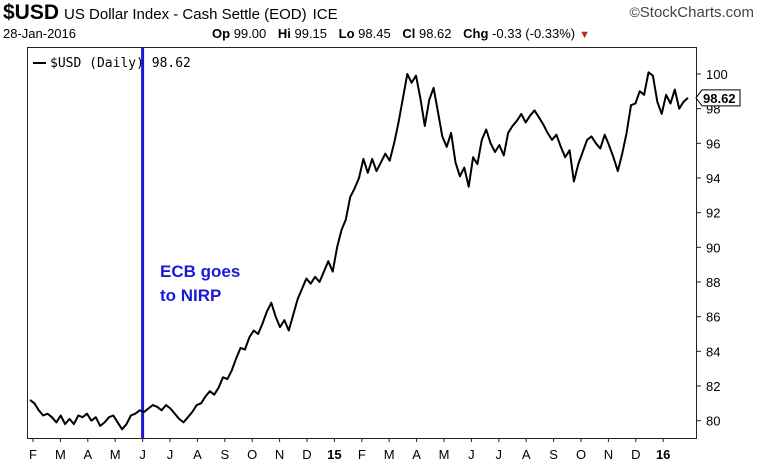 This screenshot has width=760, height=469. What do you see at coordinates (713, 282) in the screenshot?
I see `y-tick-label: 88` at bounding box center [713, 282].